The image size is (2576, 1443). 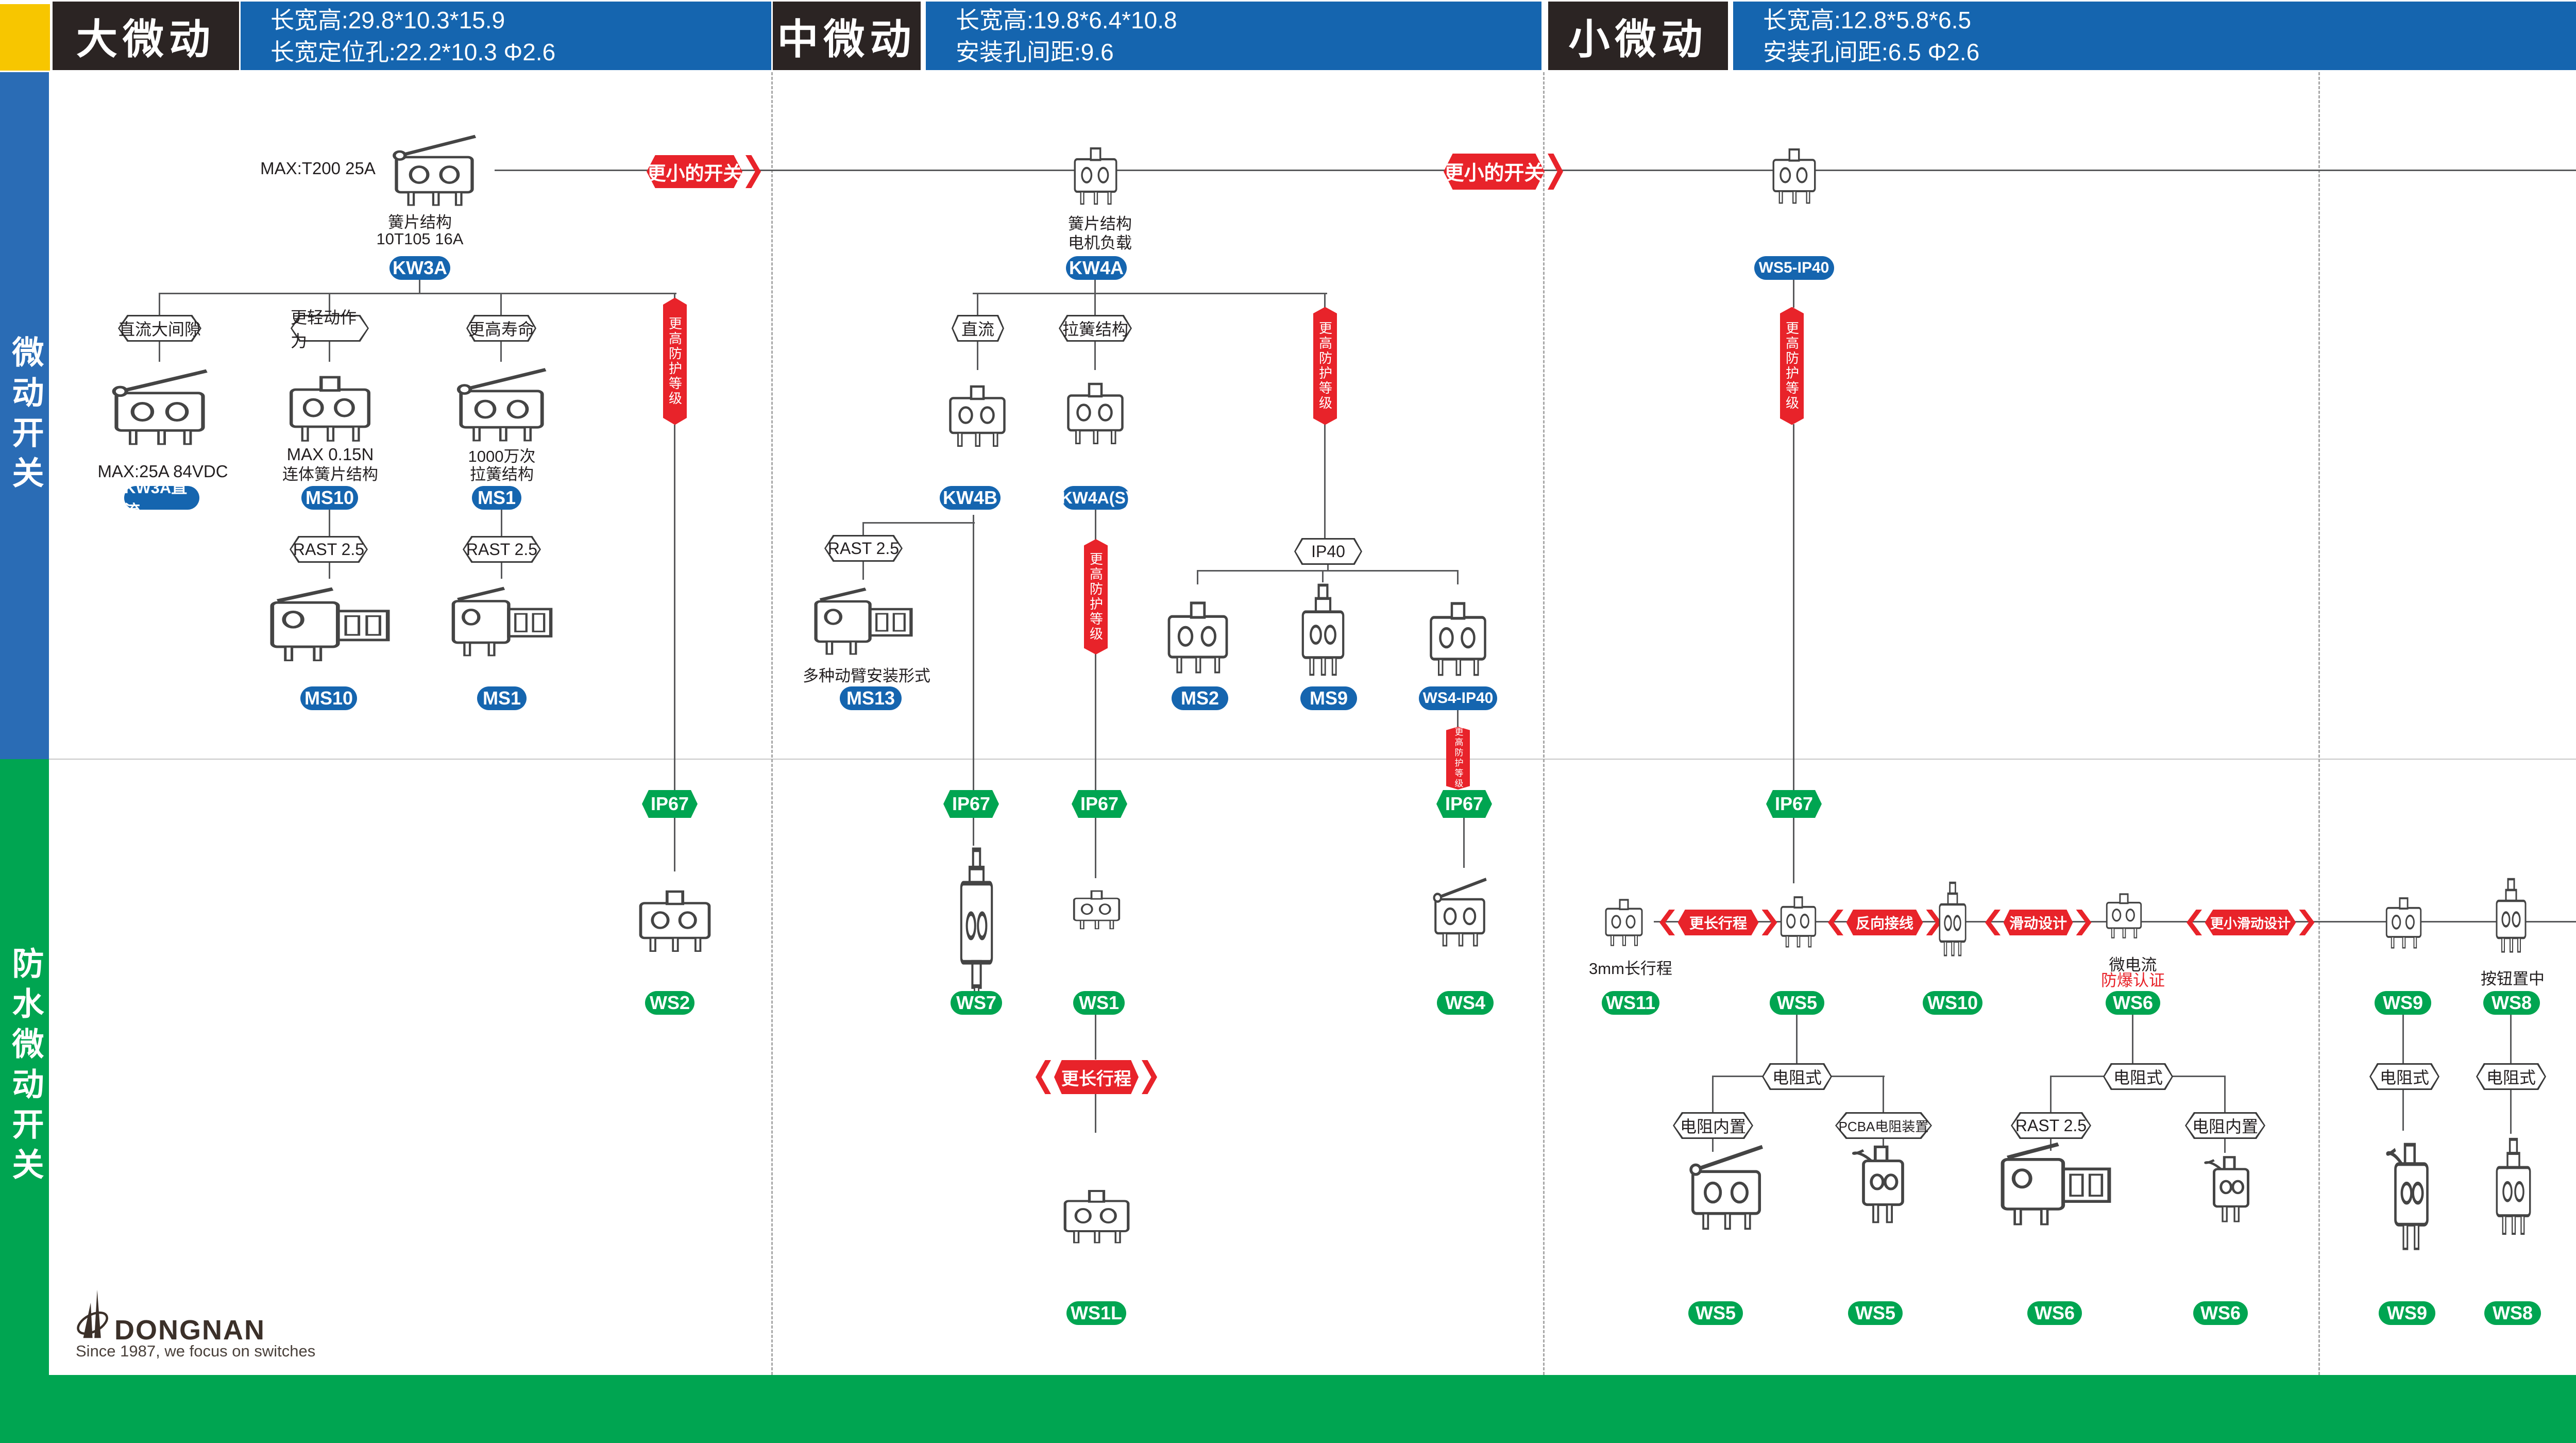 What do you see at coordinates (1884, 922) in the screenshot?
I see `arrow-badge-body: 反向接线` at bounding box center [1884, 922].